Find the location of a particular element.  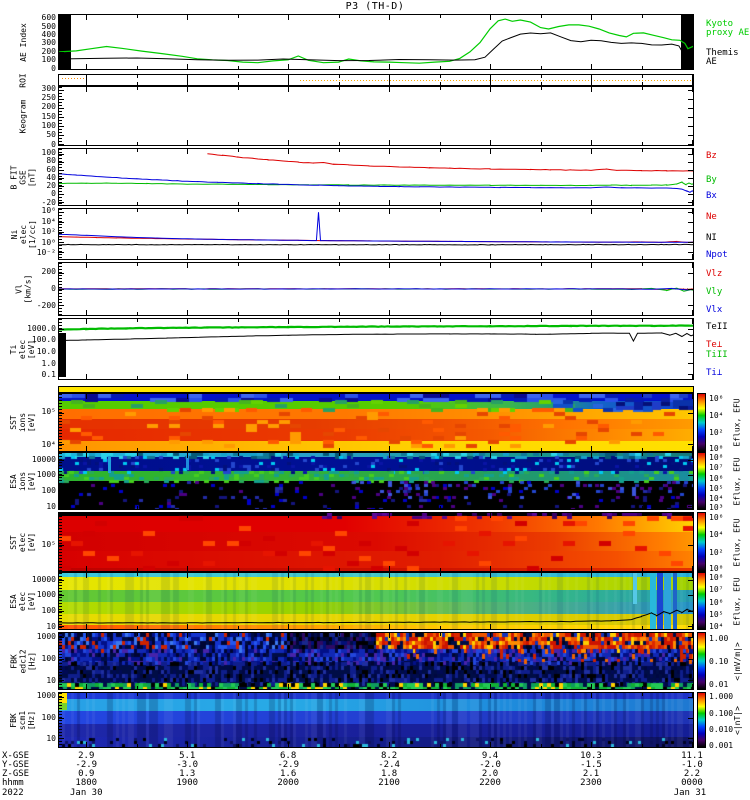

panel-label-ni: Ni elec [1/cc] is located at coordinates (23, 234).